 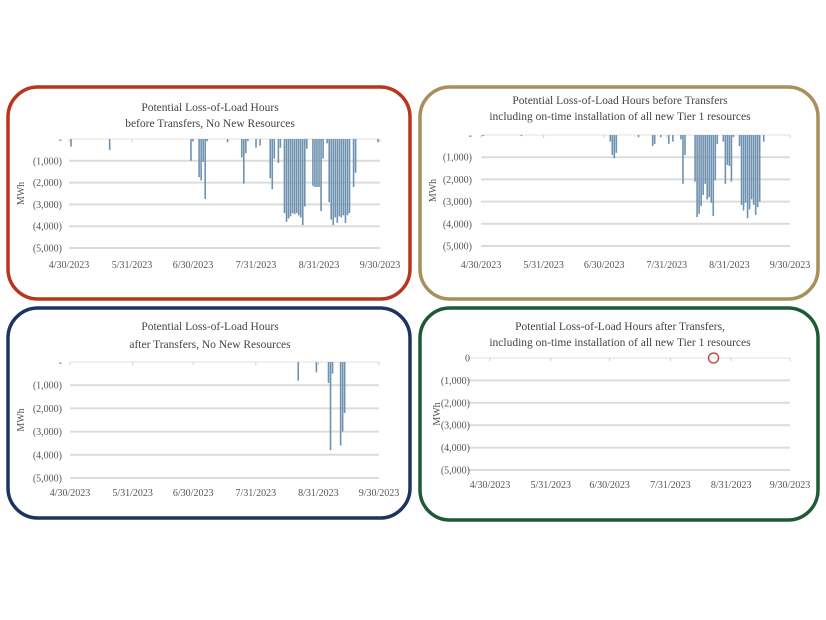 What do you see at coordinates (467, 359) in the screenshot?
I see `y-tick-label: 0` at bounding box center [467, 359].